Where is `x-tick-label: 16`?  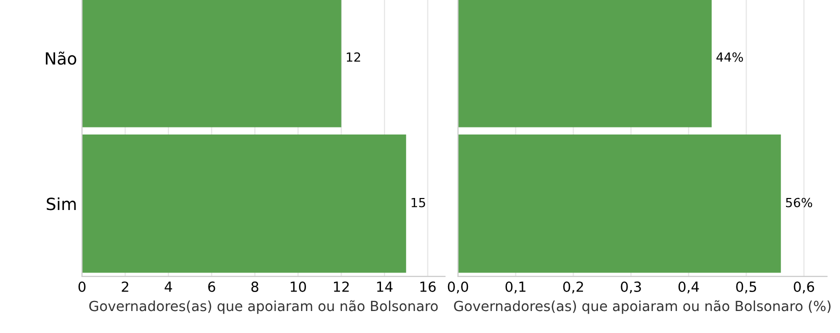
x-tick-label: 16 is located at coordinates (428, 286).